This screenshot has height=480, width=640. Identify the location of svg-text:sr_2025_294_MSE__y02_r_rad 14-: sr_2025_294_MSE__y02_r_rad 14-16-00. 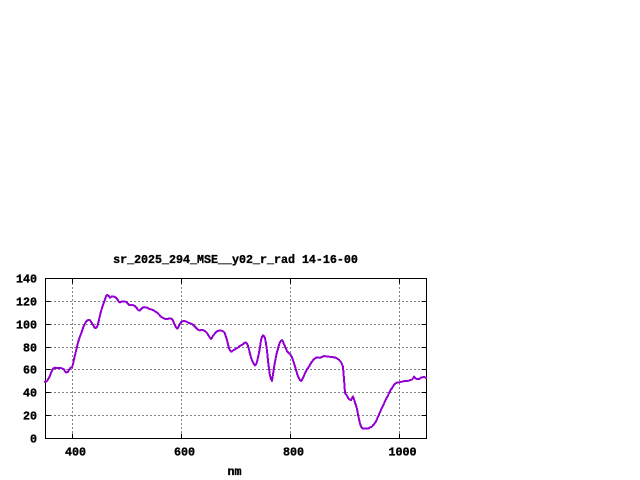
(235, 260).